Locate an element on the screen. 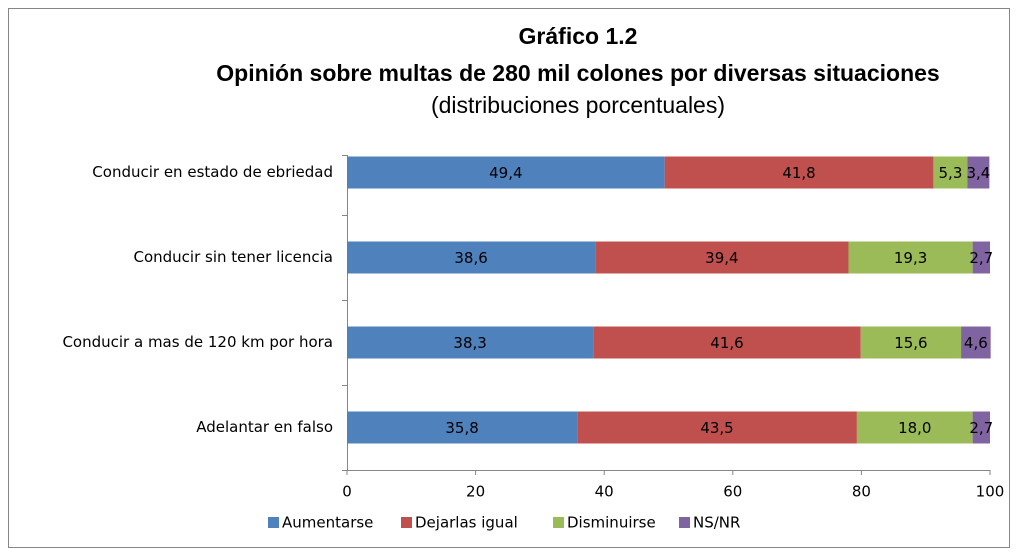  data-label: 39,4 is located at coordinates (721, 258).